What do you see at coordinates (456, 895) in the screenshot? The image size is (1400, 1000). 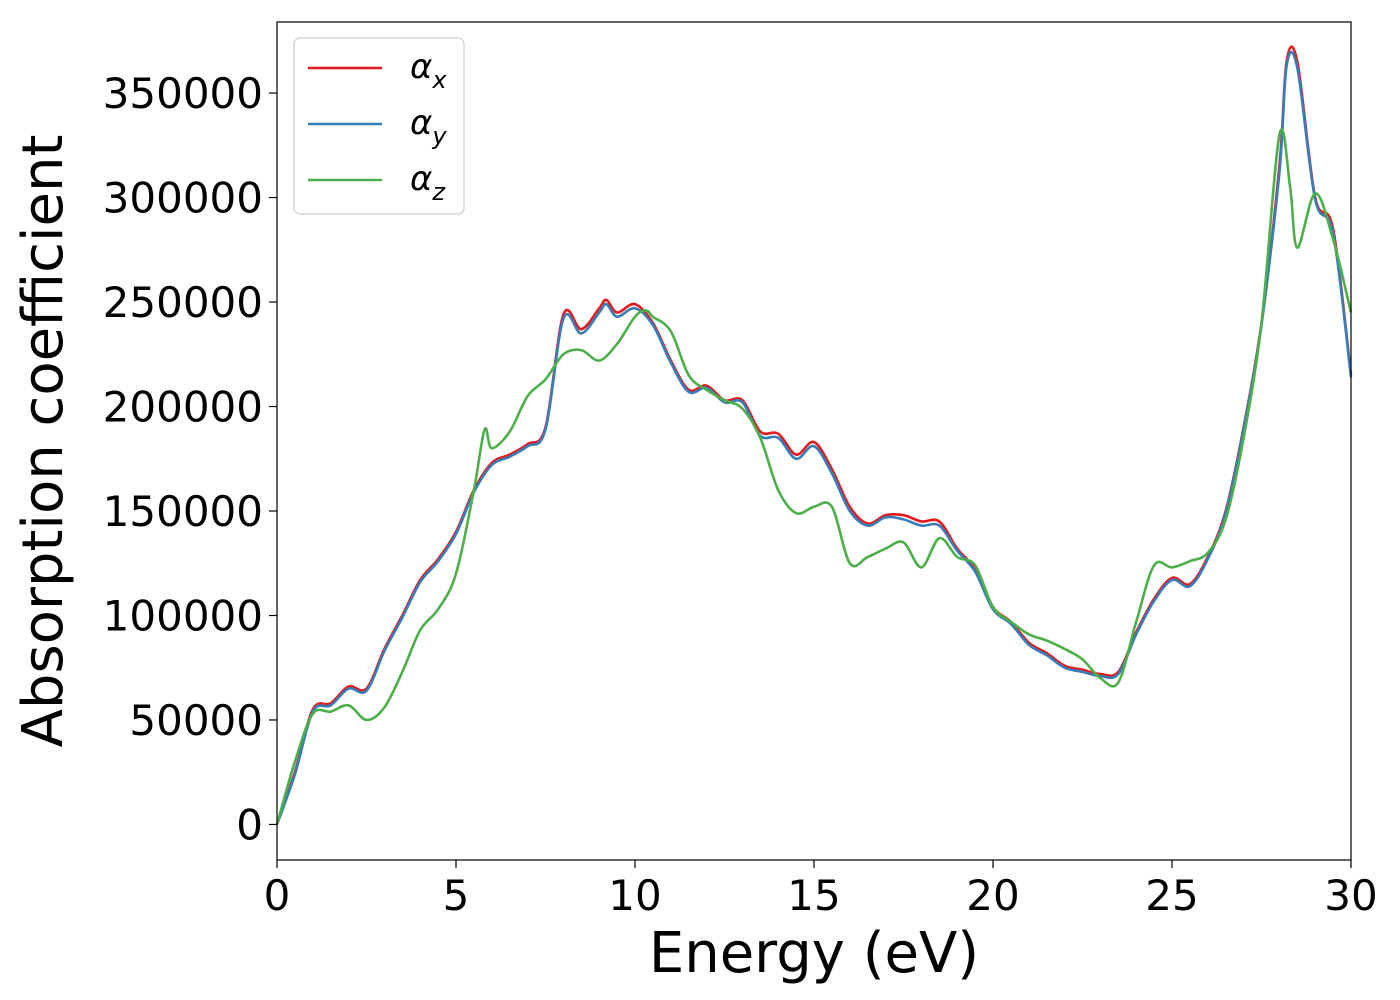 I see `x-tick-label: 5` at bounding box center [456, 895].